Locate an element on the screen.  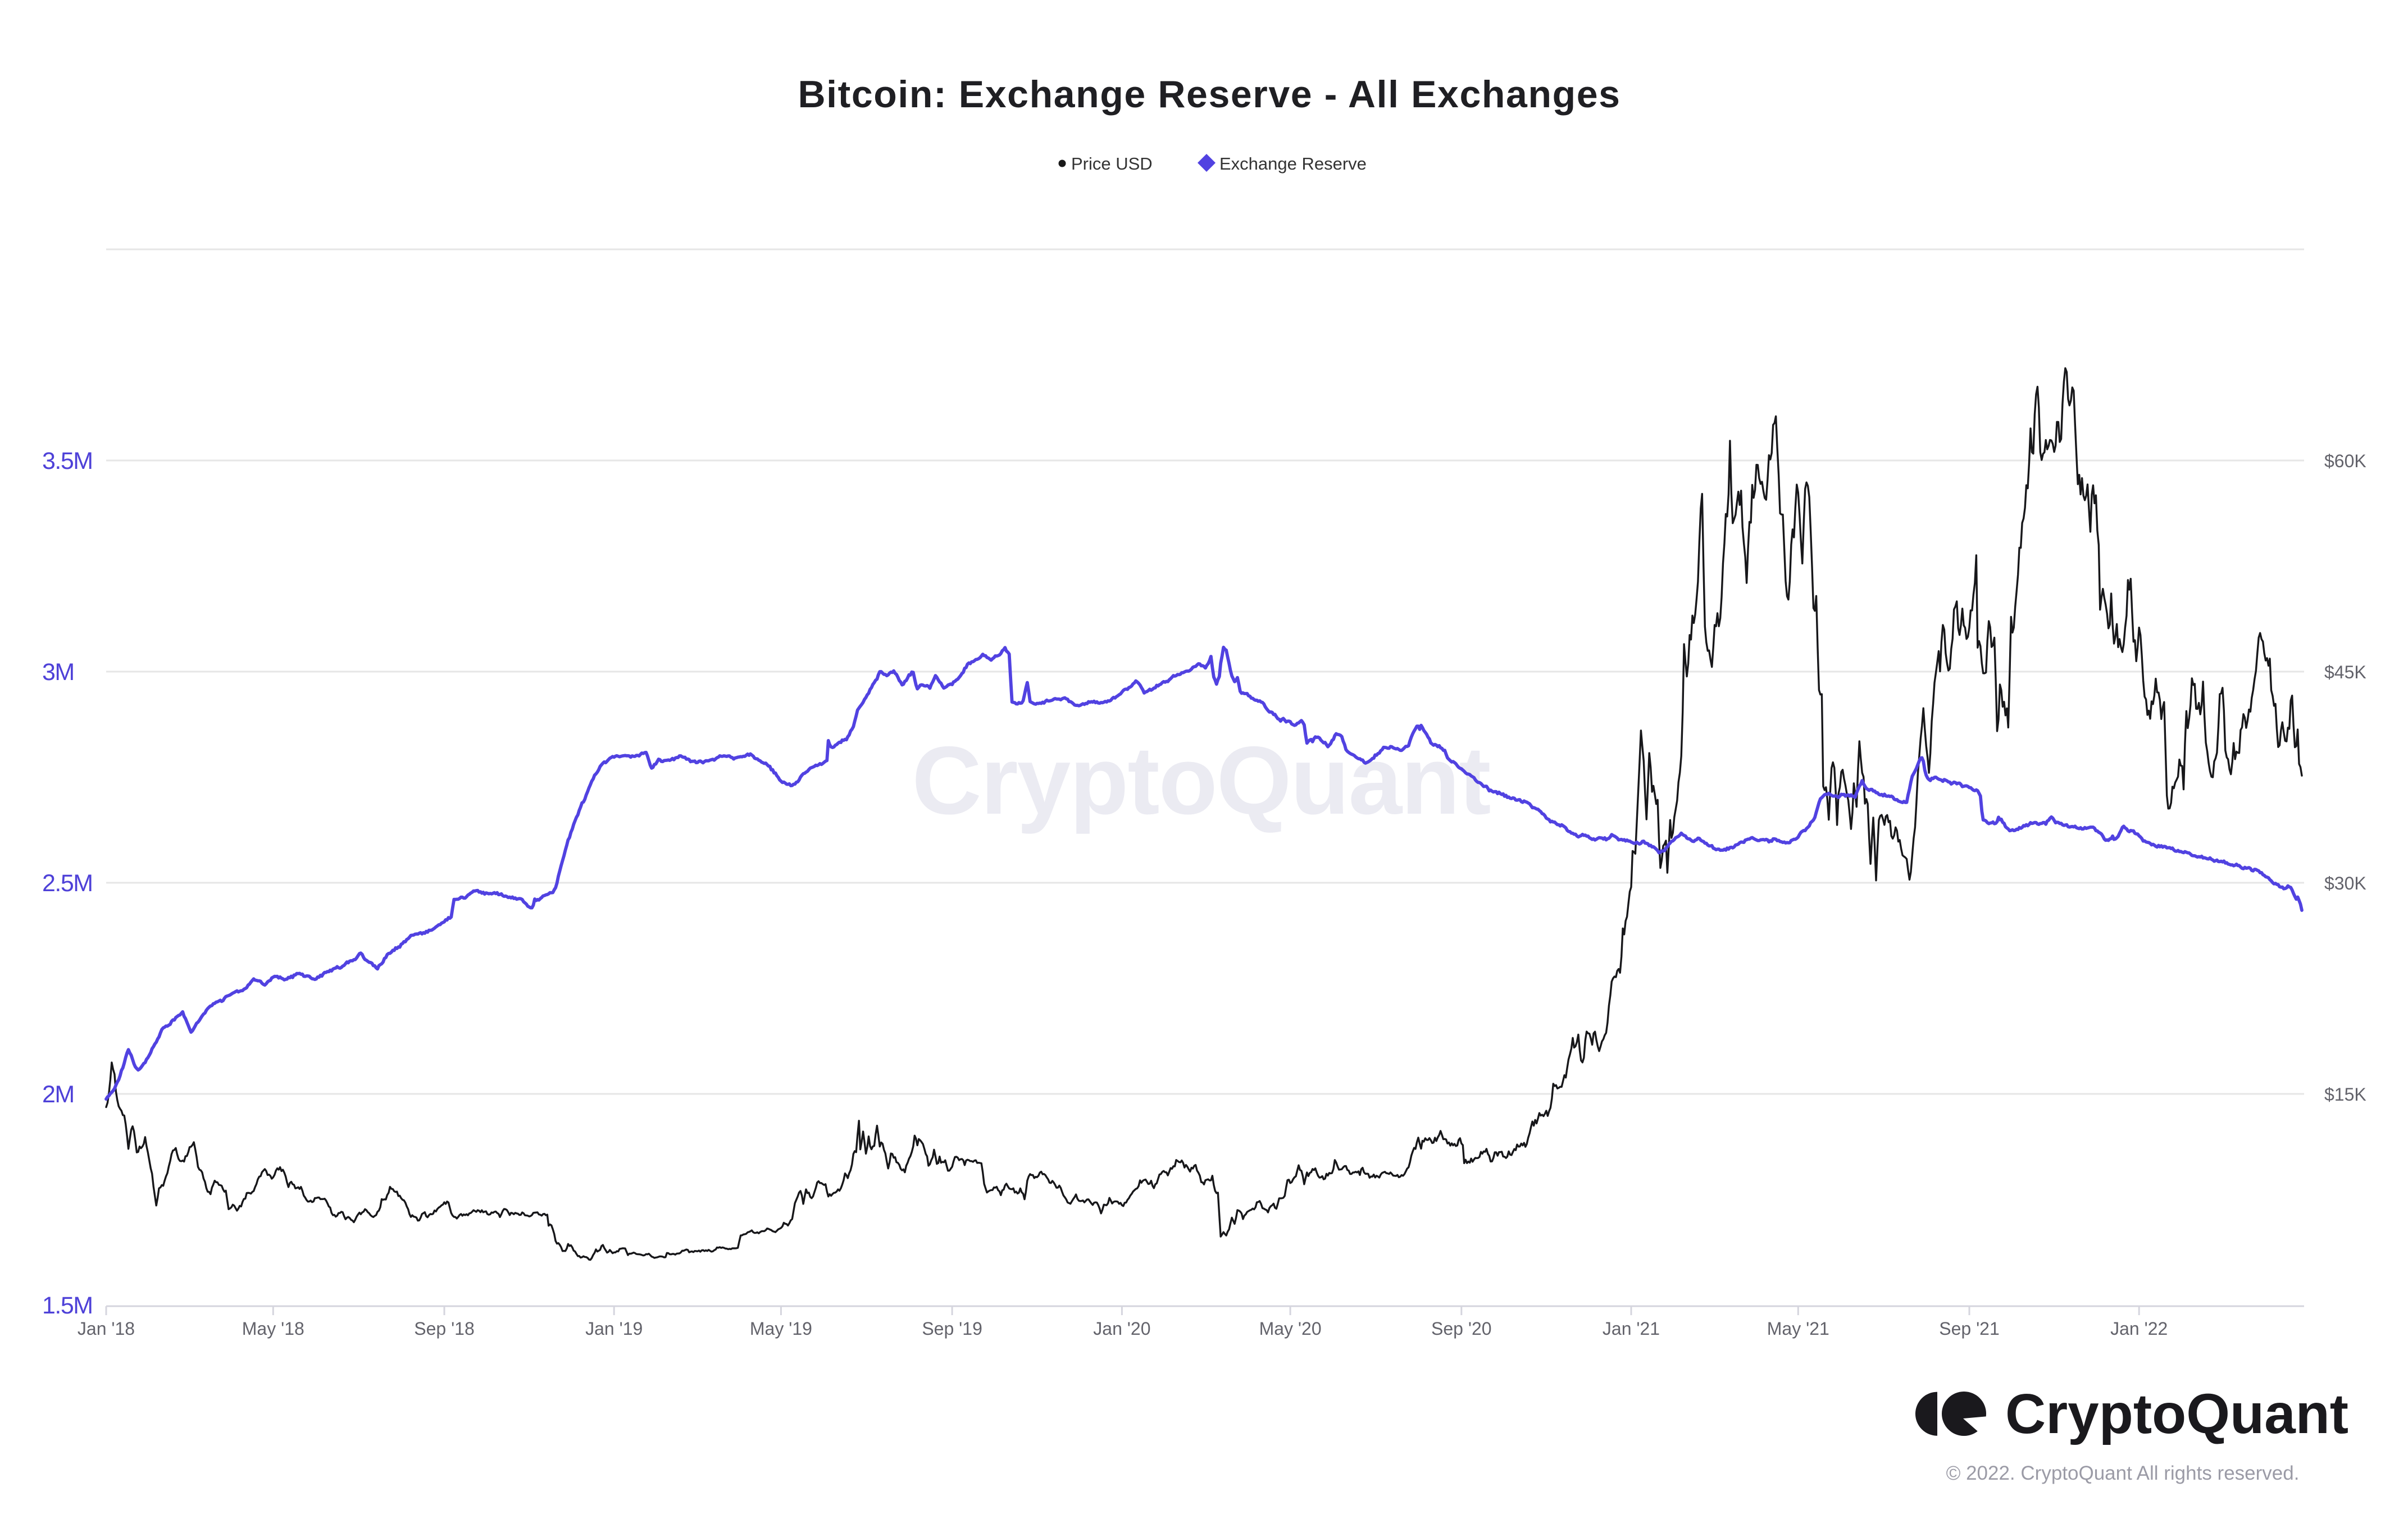
svg-text: $45K is located at coordinates (2345, 672).